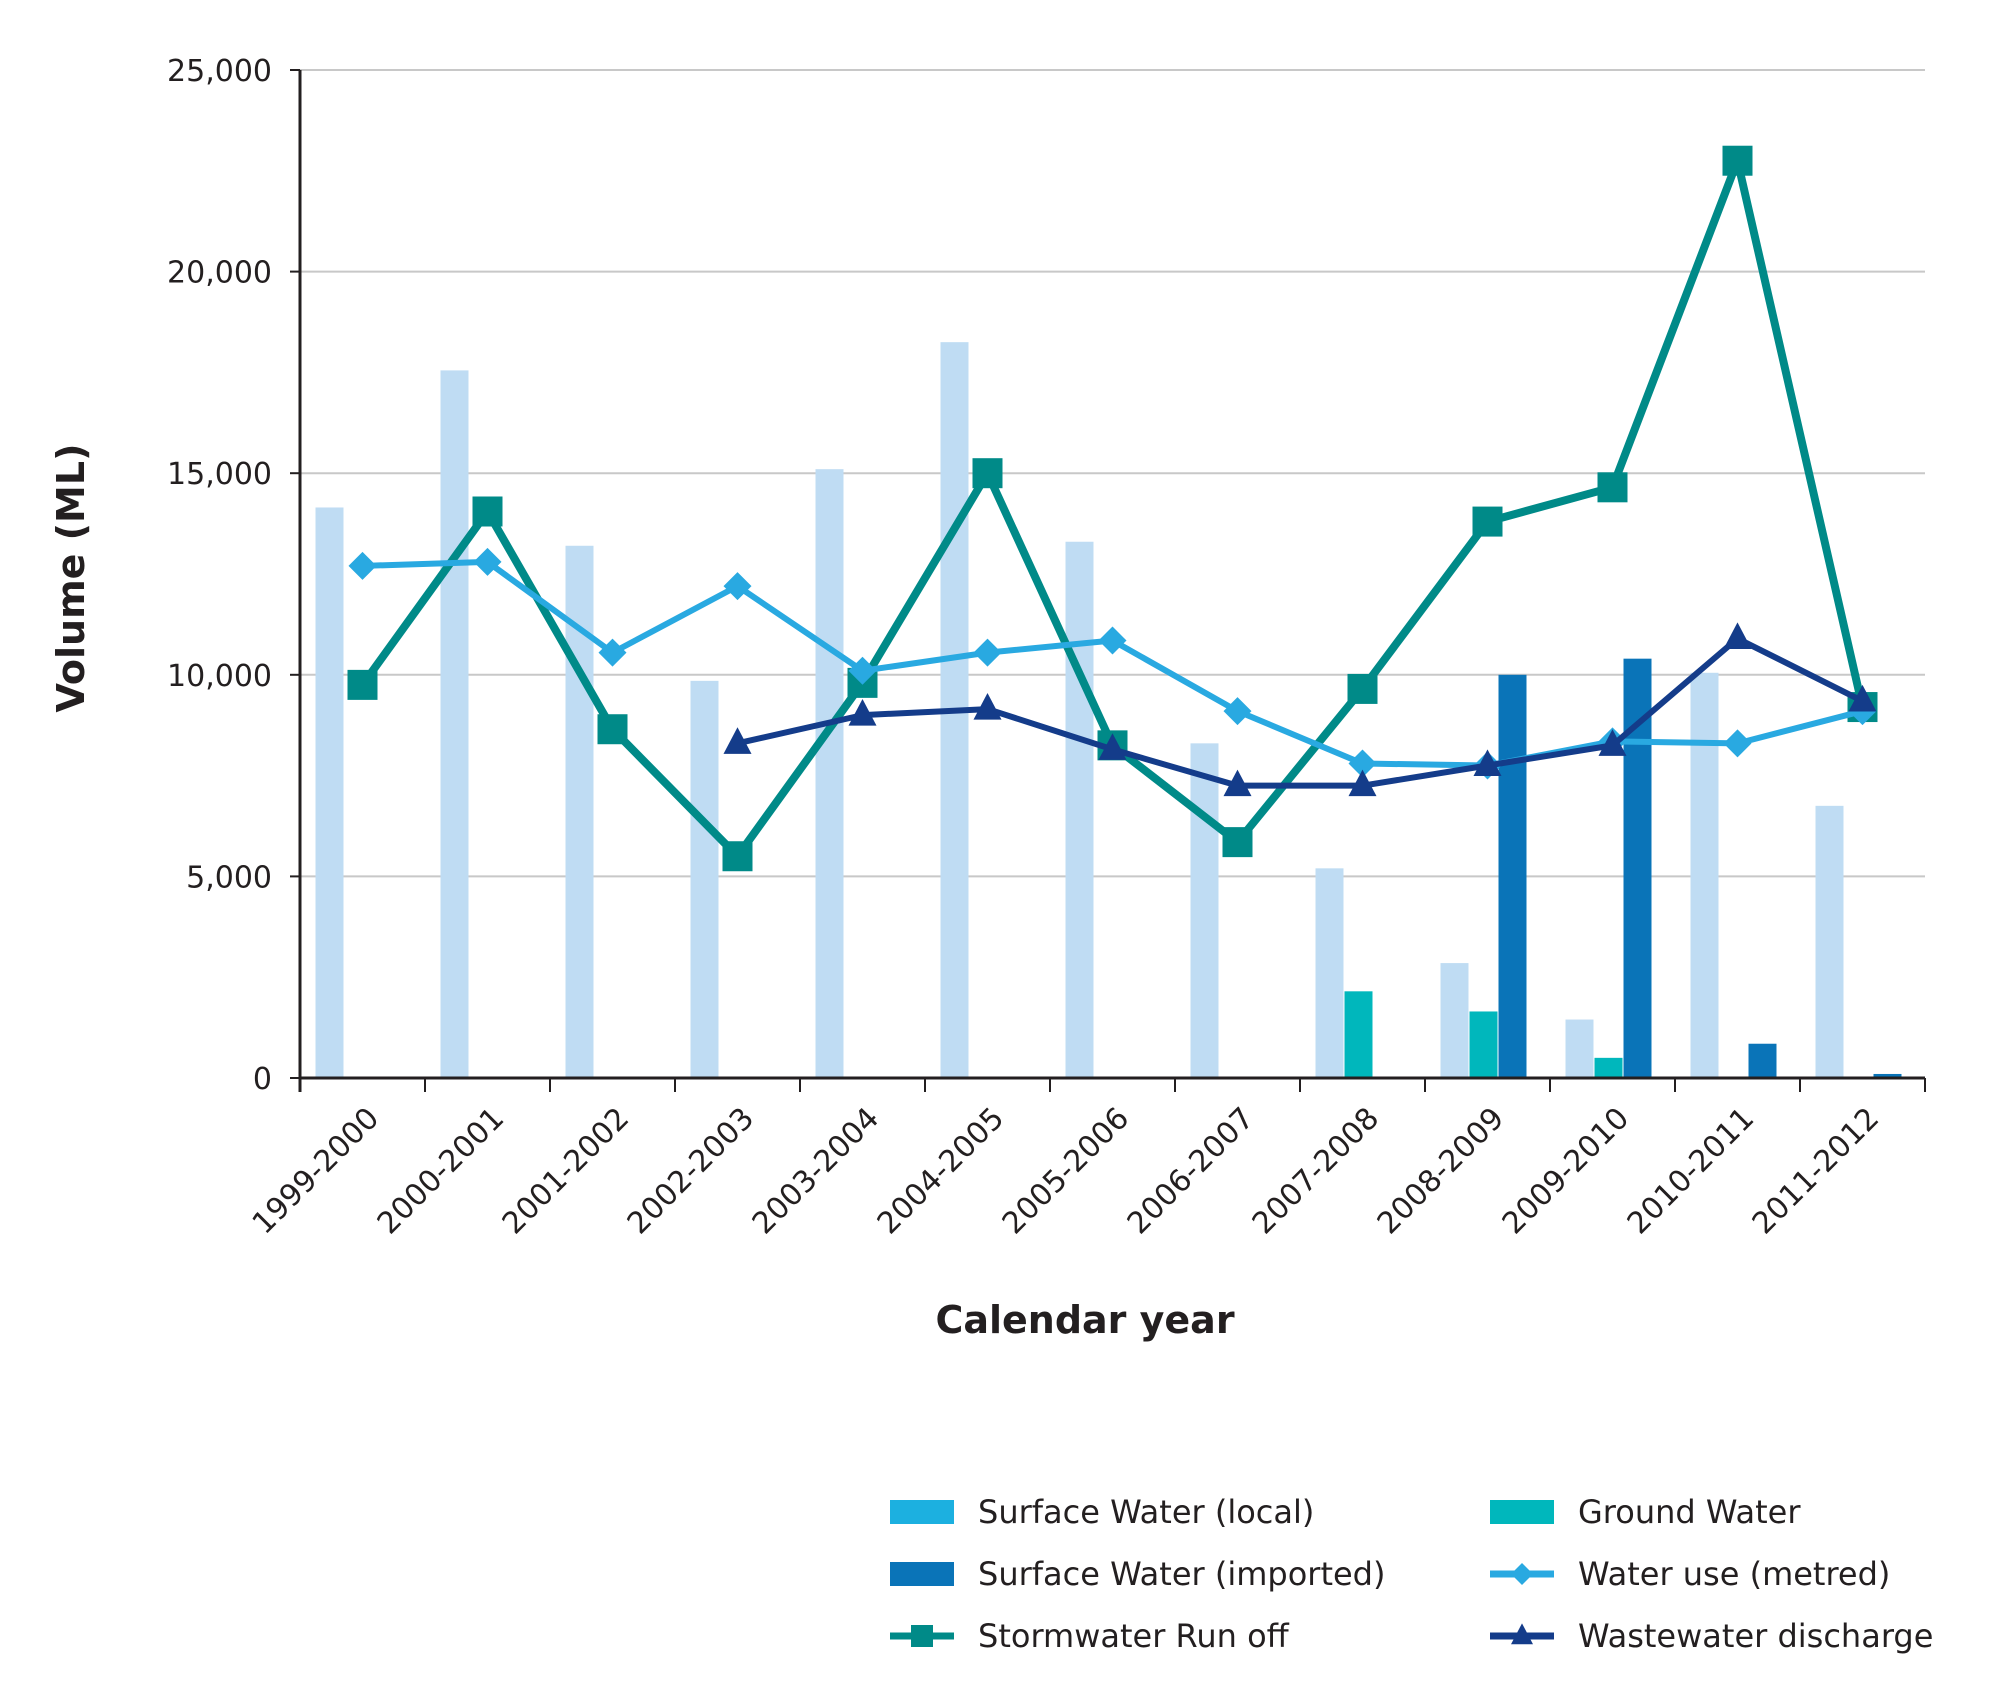  Describe the element at coordinates (1816, 1171) in the screenshot. I see `x-tick-label: 2011-2012` at that location.